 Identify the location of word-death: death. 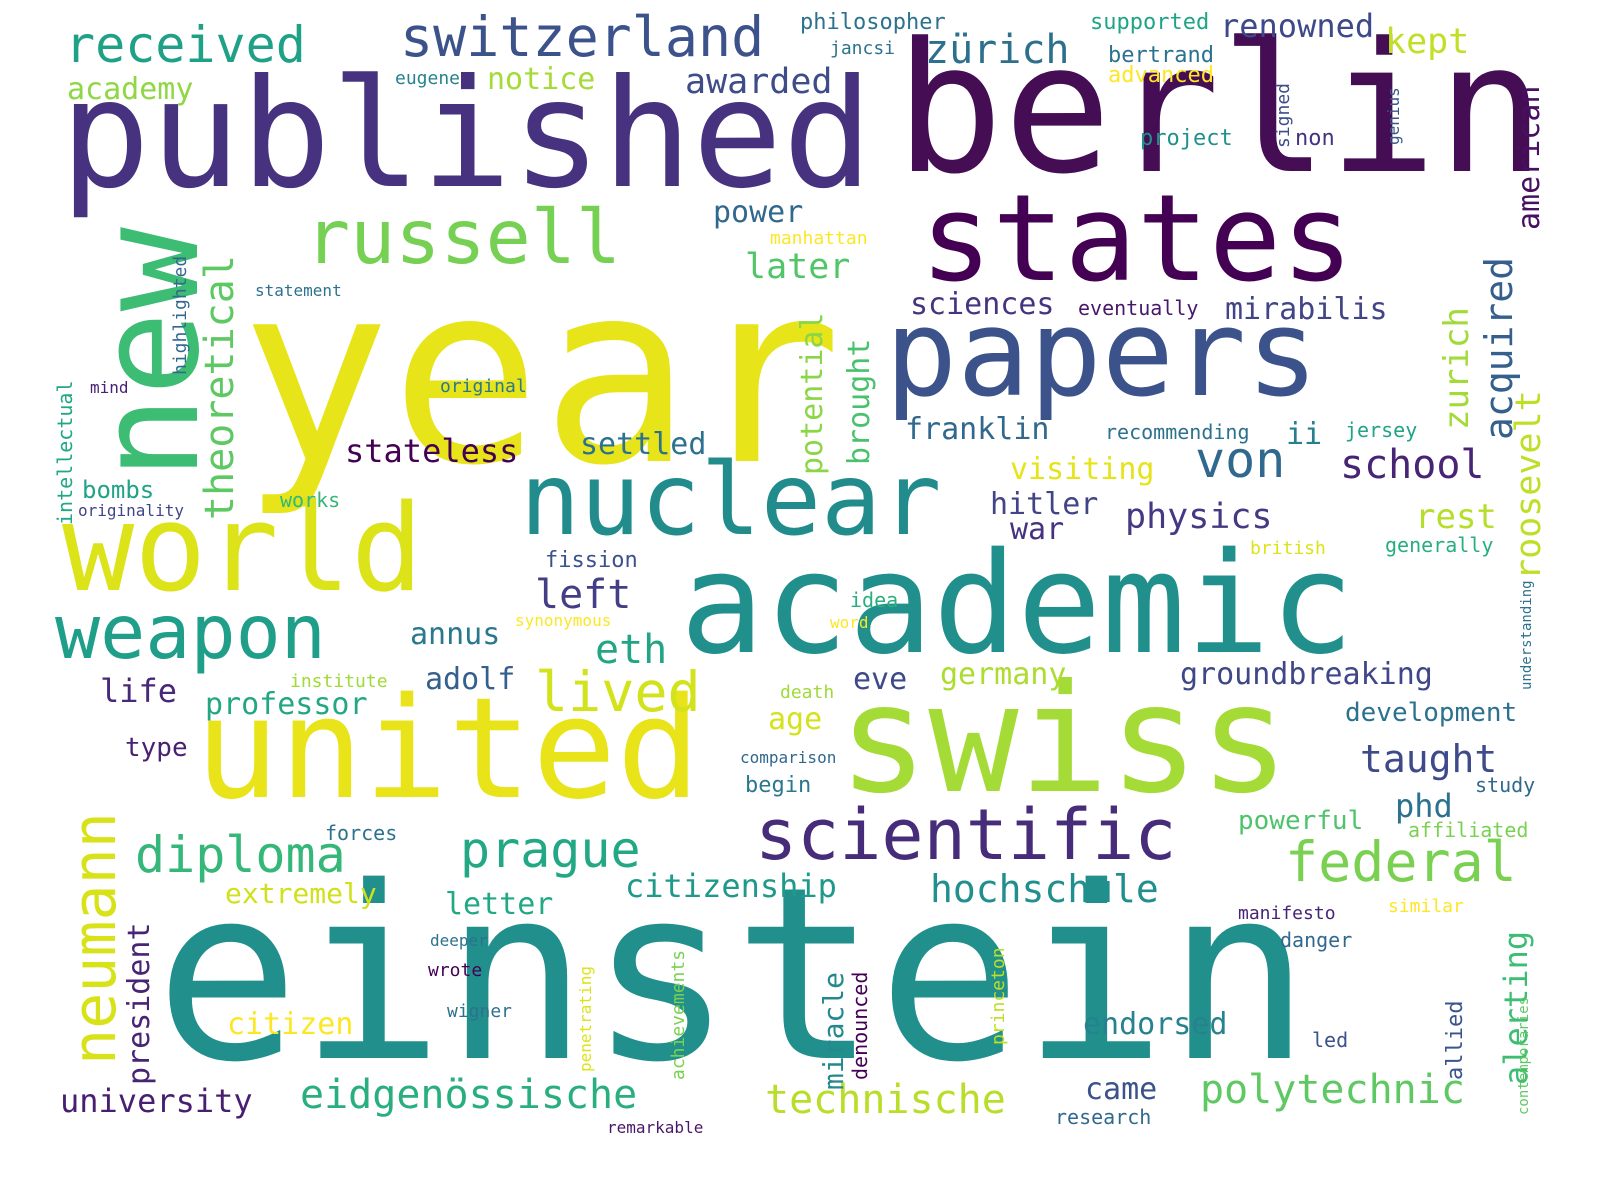
(807, 692).